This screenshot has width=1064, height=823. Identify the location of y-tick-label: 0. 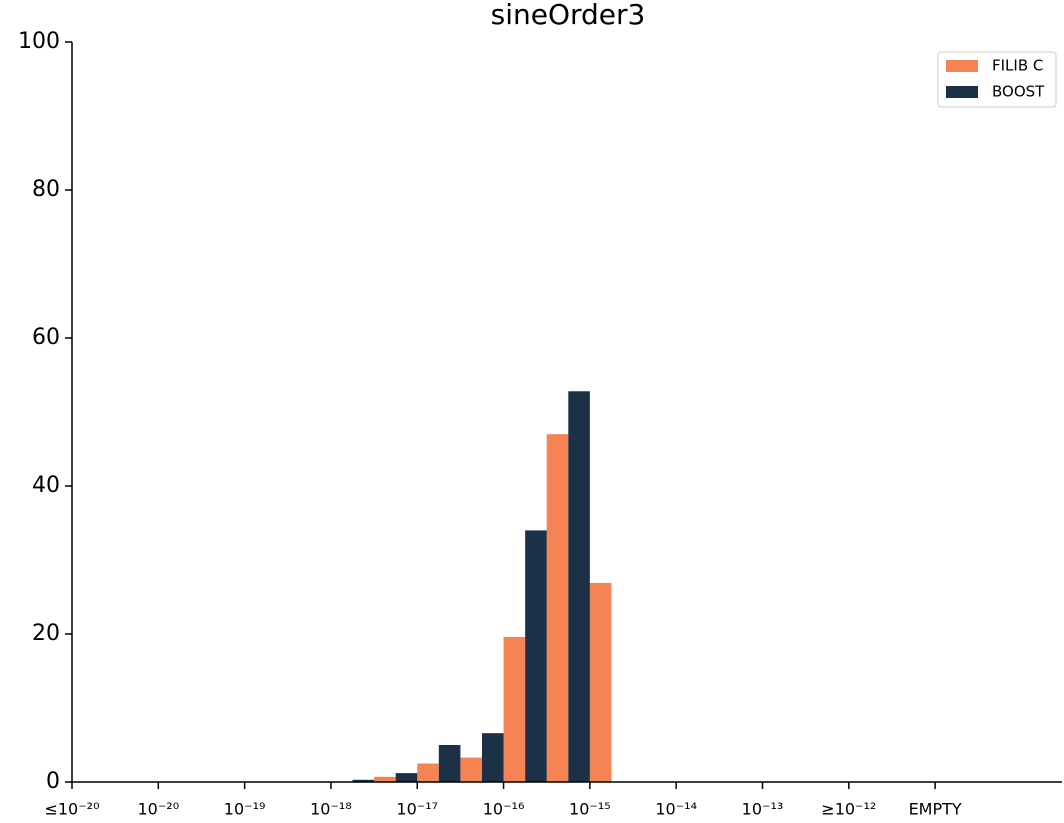
(53, 781).